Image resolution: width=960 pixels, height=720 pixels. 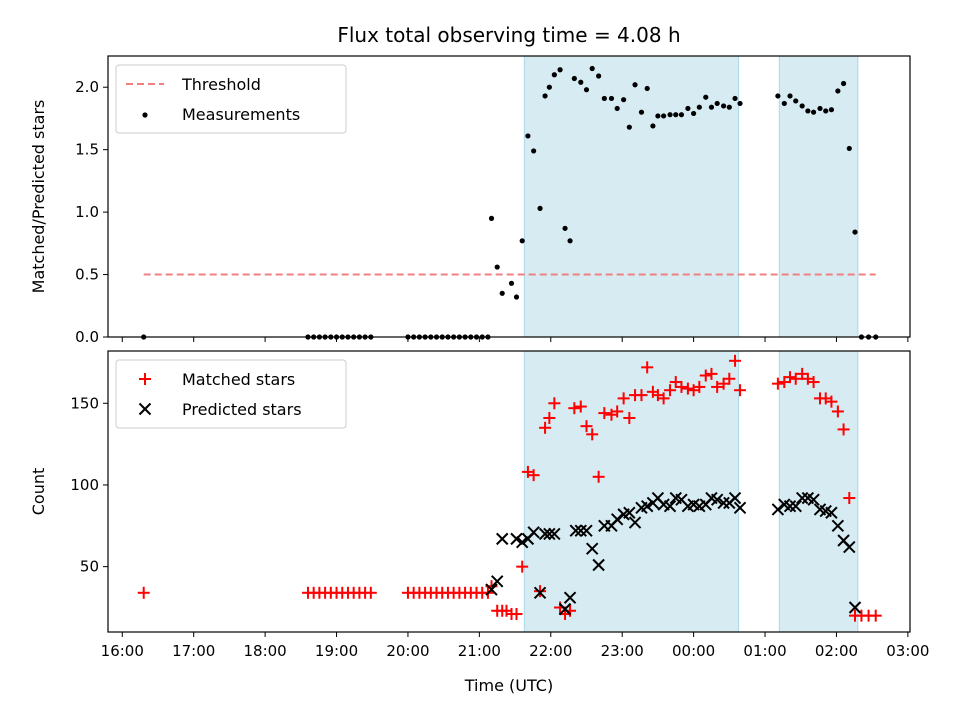 I want to click on point-1-1-47-b, so click(x=808, y=498).